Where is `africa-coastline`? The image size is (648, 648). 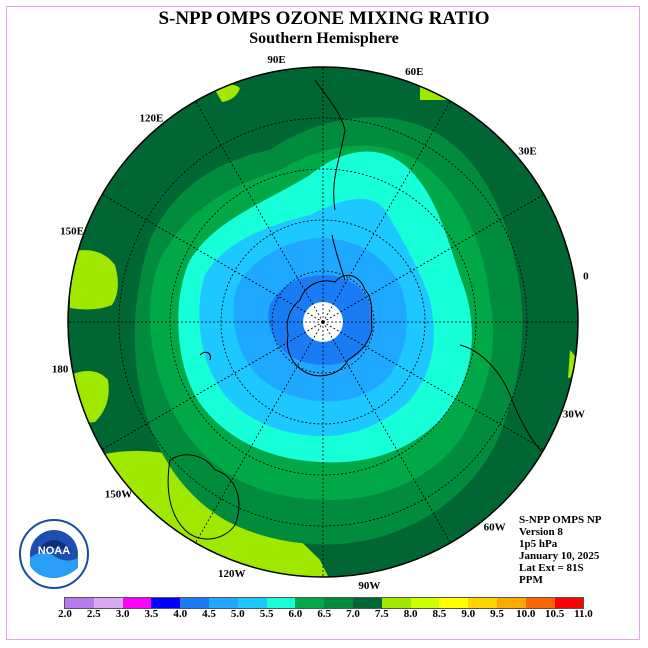 africa-coastline is located at coordinates (502, 400).